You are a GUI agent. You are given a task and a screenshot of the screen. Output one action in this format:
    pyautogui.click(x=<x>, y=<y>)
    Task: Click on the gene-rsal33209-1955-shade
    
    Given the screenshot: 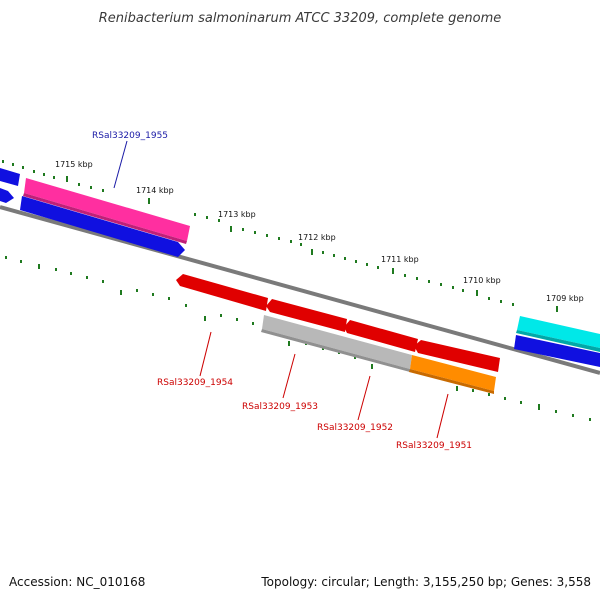 What is the action you would take?
    pyautogui.click(x=105, y=218)
    